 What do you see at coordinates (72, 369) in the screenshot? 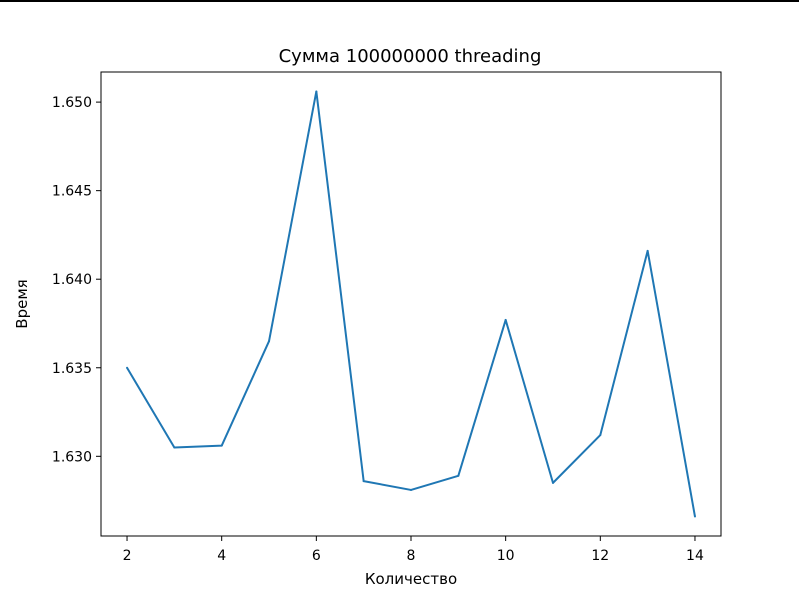
I see `y-tick-label: 1.635` at bounding box center [72, 369].